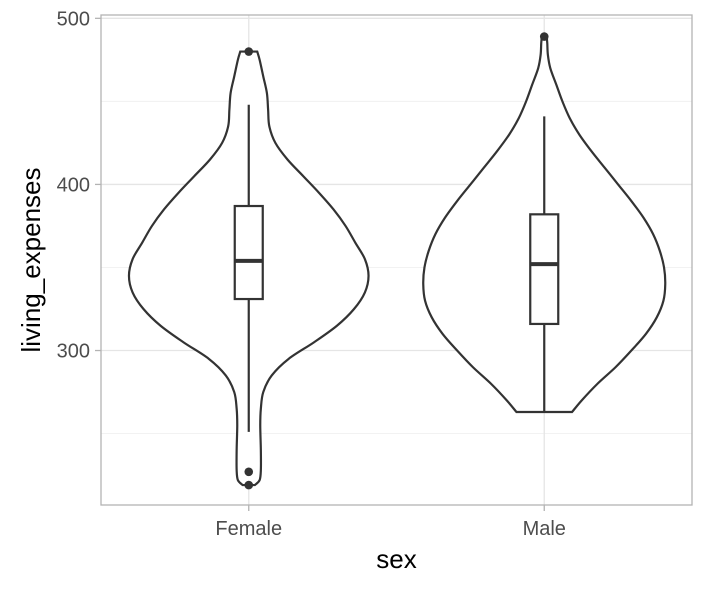  What do you see at coordinates (73, 352) in the screenshot?
I see `y-tick-label: 300` at bounding box center [73, 352].